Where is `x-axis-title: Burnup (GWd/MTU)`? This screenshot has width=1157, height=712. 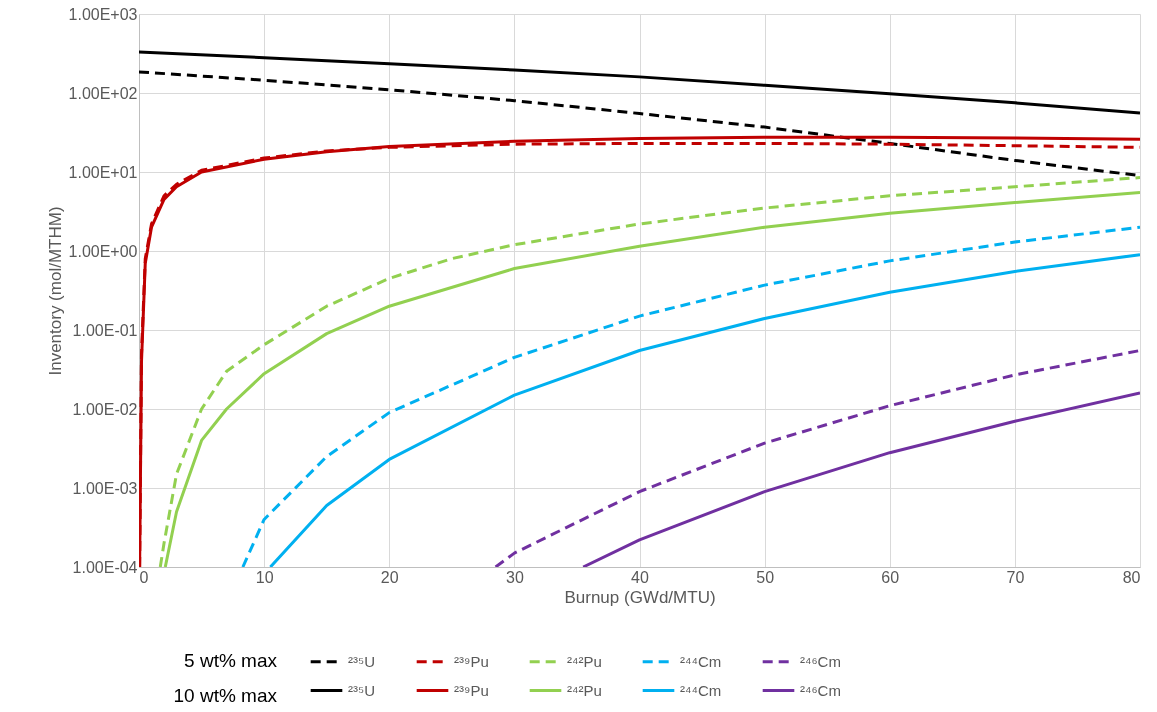 x-axis-title: Burnup (GWd/MTU) is located at coordinates (640, 597).